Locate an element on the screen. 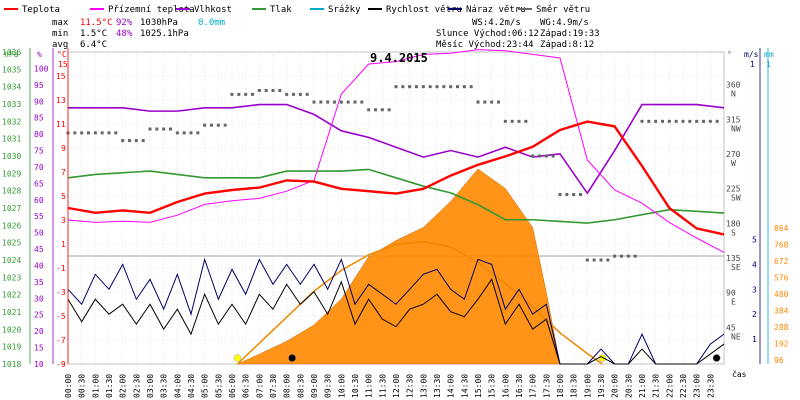 Image resolution: width=800 pixels, height=400 pixels. axis-pct-tick: 90 is located at coordinates (39, 101).